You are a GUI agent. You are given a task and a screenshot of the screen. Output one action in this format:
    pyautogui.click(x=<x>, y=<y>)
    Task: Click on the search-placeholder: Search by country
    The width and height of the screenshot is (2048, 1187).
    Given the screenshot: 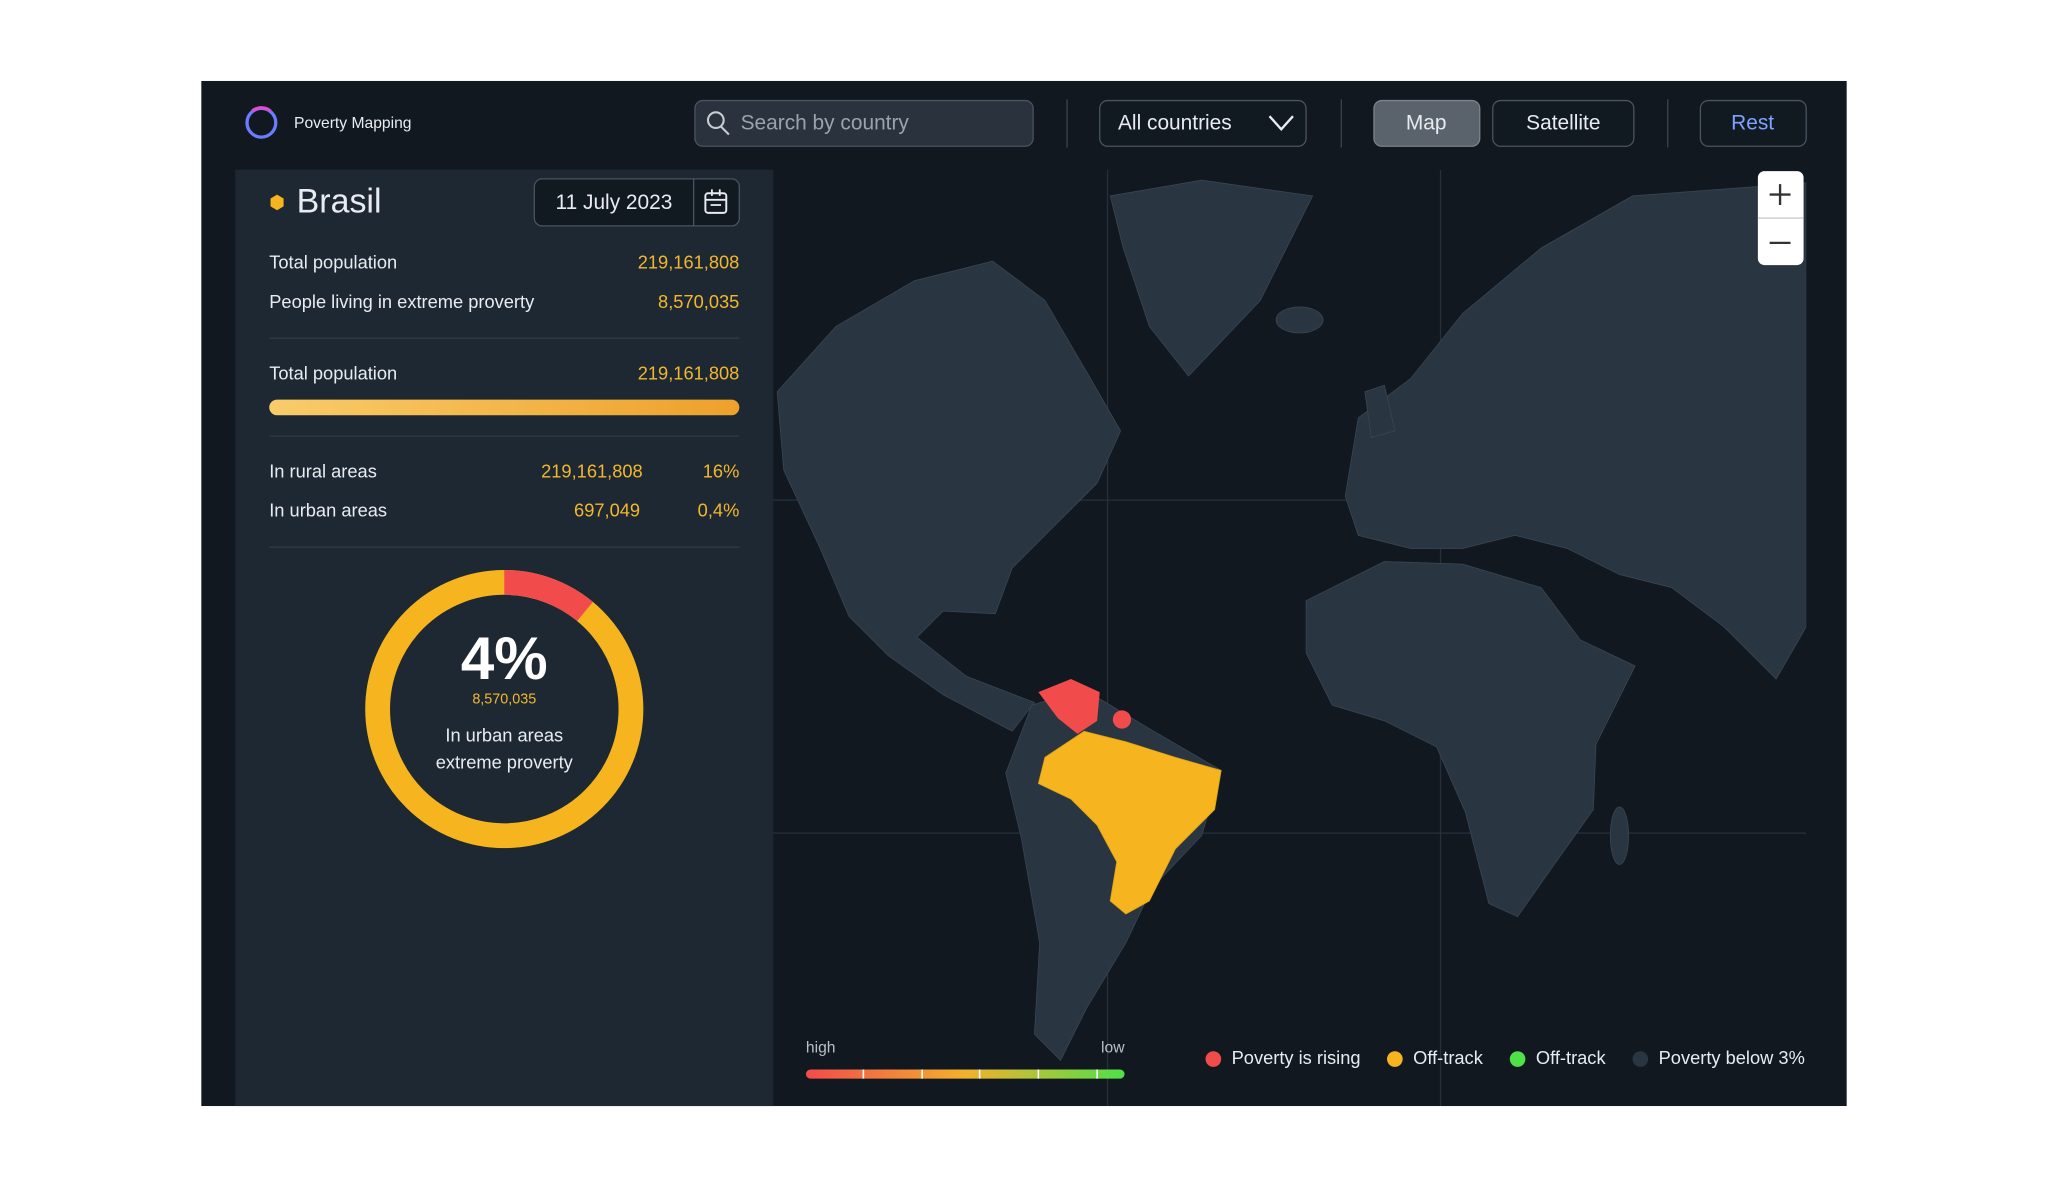 What is the action you would take?
    pyautogui.click(x=825, y=123)
    